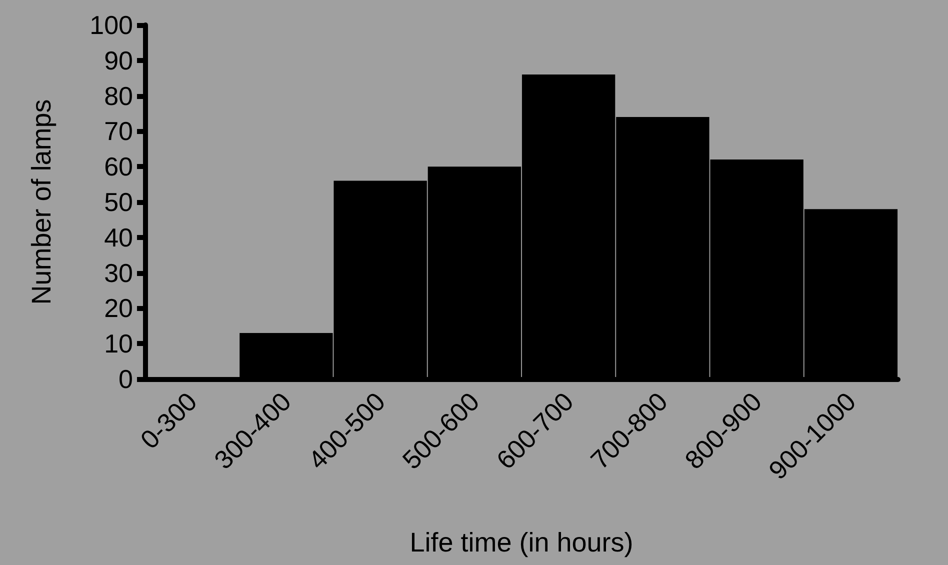 Image resolution: width=948 pixels, height=565 pixels. What do you see at coordinates (118, 343) in the screenshot?
I see `y-tick-label: 10` at bounding box center [118, 343].